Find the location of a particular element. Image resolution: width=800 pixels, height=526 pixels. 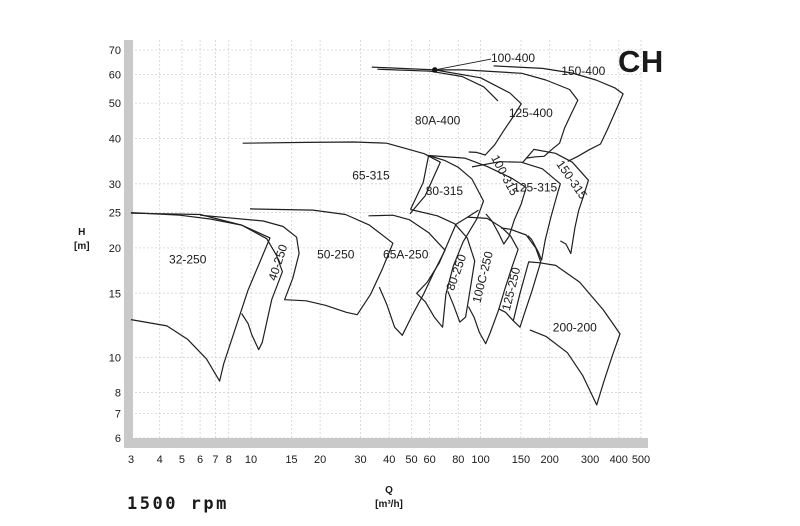

x-tick-label: 4 is located at coordinates (160, 460).